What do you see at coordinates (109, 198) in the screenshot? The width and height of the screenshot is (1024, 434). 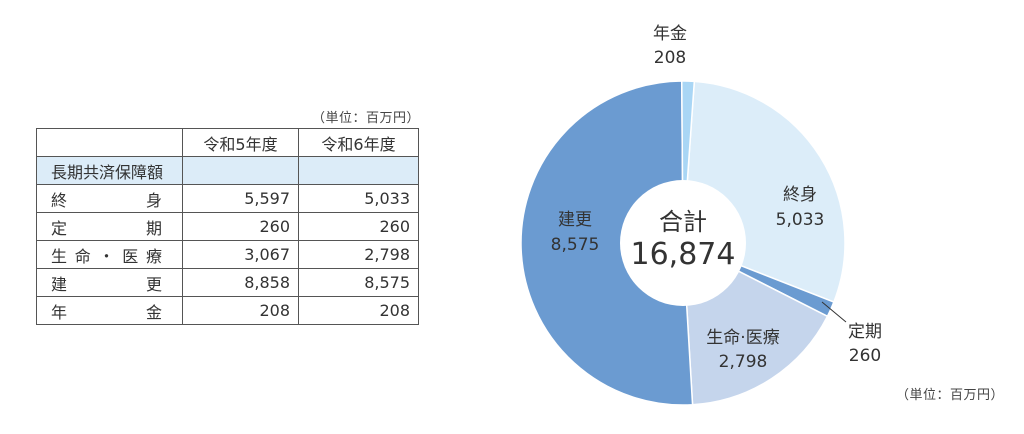 I see `row-label: 終身` at bounding box center [109, 198].